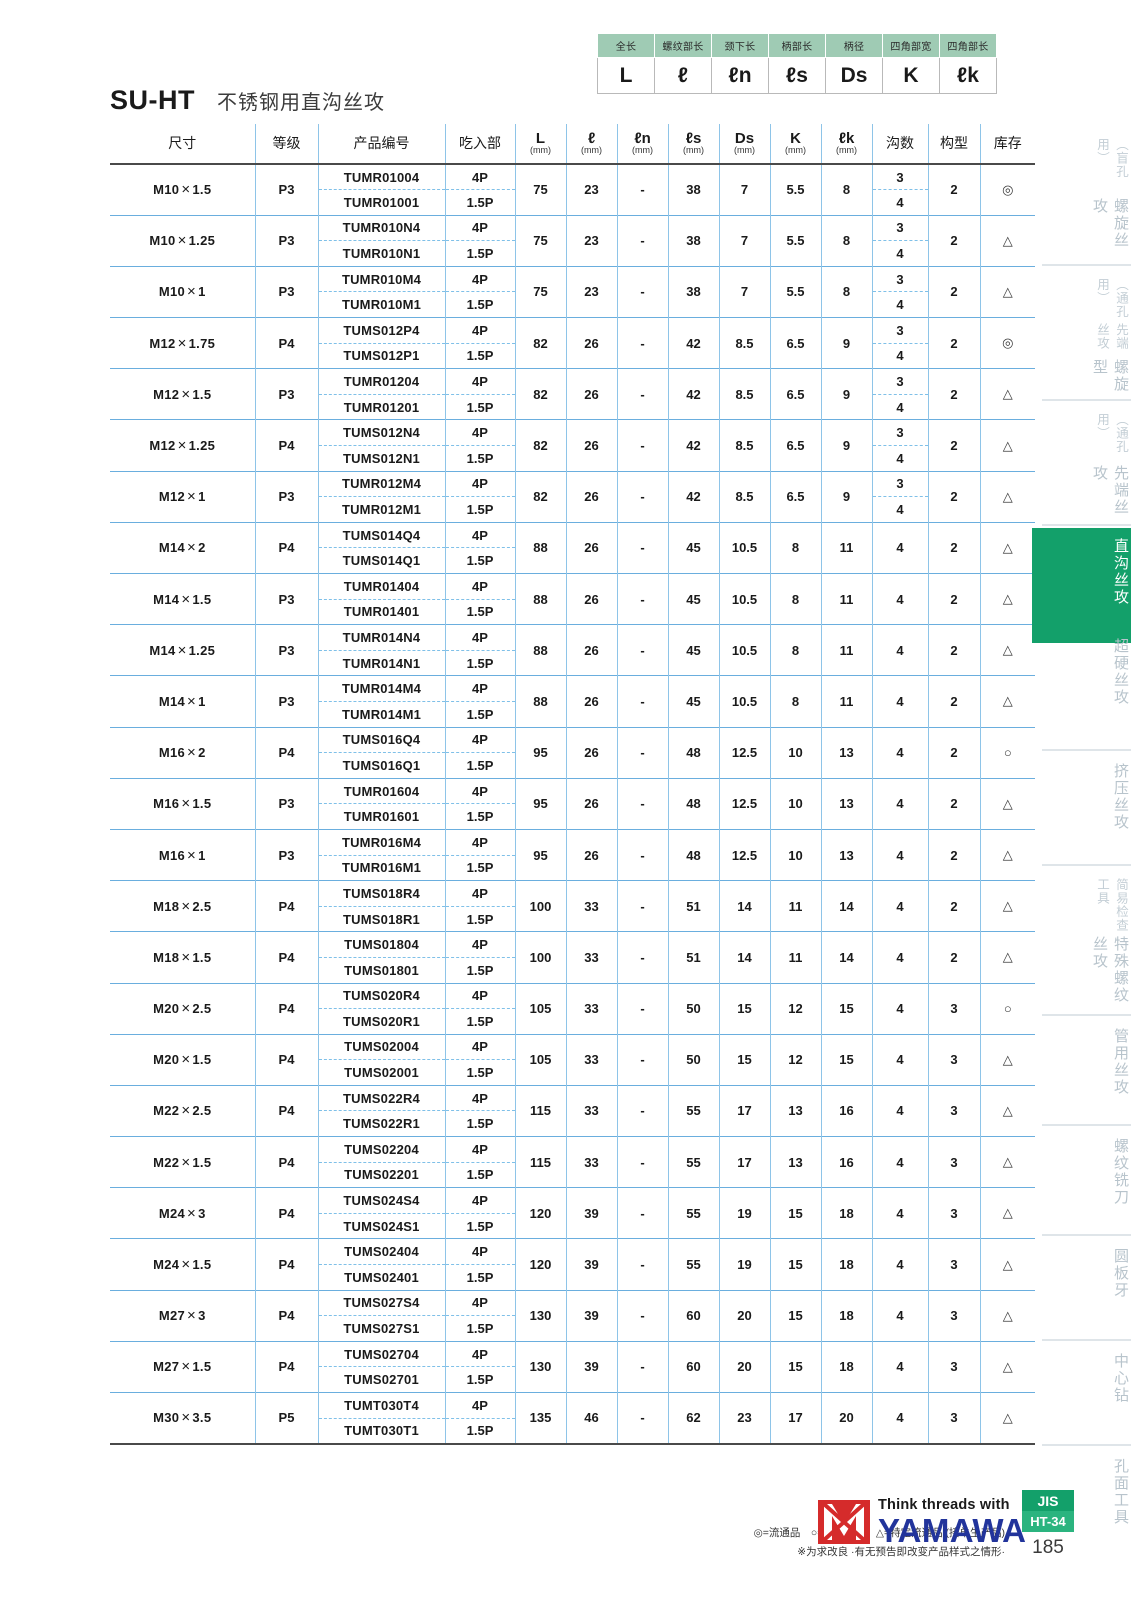 This screenshot has width=1131, height=1600. I want to click on table-row: M12 × 1.5 P3 TUMR01204 4P 82 26-42 8.5 6.5 9 3 2 △, so click(572, 394).